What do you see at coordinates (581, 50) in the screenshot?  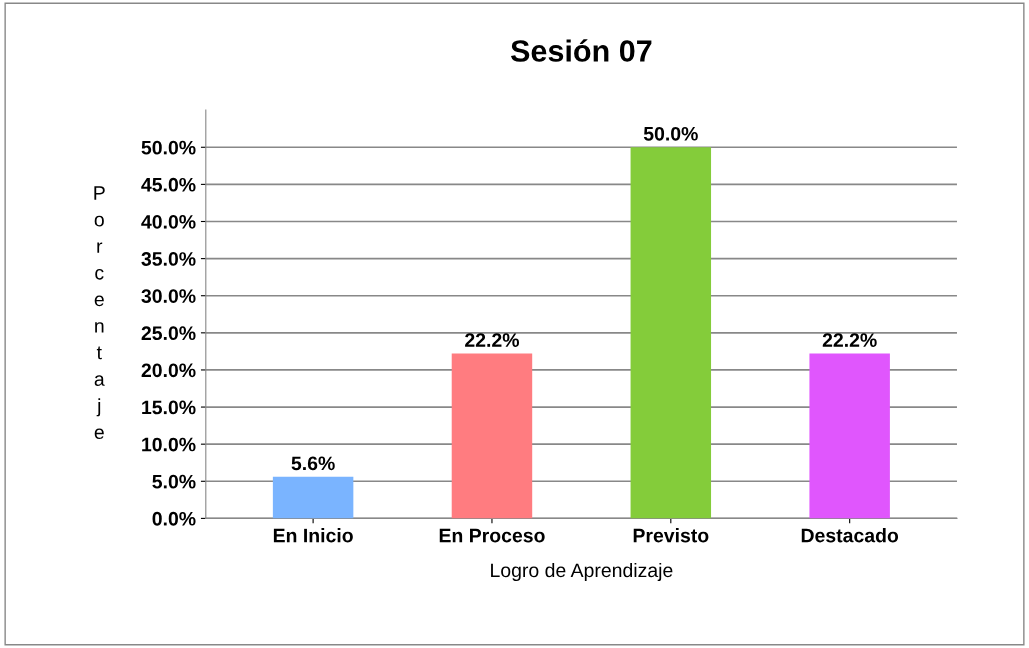 I see `chart-title: Sesión 07` at bounding box center [581, 50].